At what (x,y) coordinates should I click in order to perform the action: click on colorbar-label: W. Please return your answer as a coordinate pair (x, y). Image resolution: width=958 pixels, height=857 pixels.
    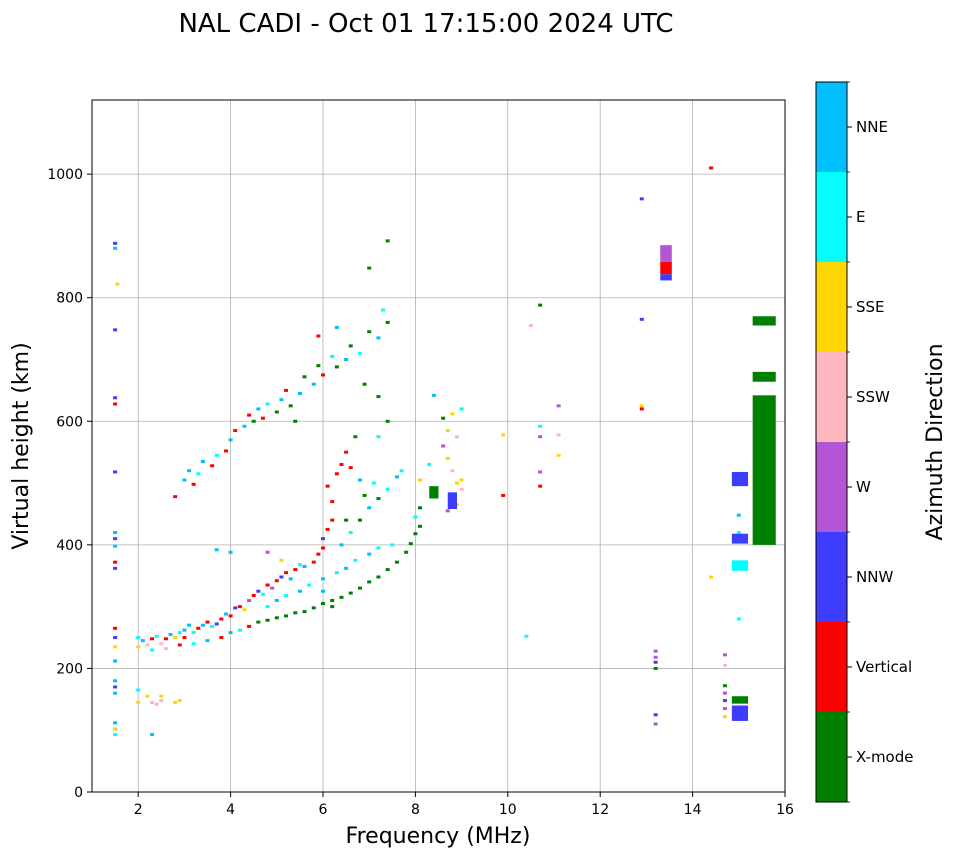
    Looking at the image, I should click on (863, 487).